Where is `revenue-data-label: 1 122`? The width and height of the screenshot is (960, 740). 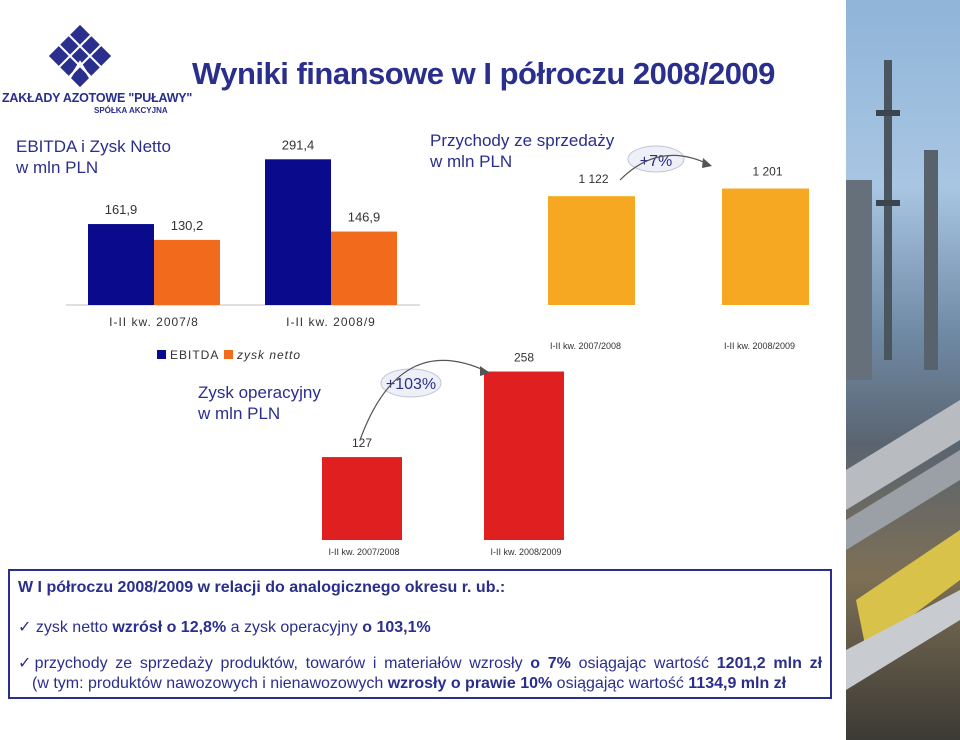
revenue-data-label: 1 122 is located at coordinates (593, 179).